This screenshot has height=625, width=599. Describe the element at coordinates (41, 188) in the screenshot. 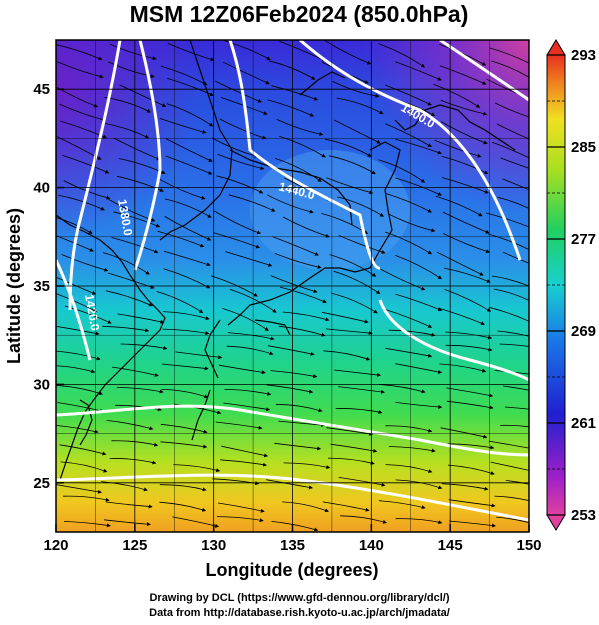

I see `y-tick-label: 40` at that location.